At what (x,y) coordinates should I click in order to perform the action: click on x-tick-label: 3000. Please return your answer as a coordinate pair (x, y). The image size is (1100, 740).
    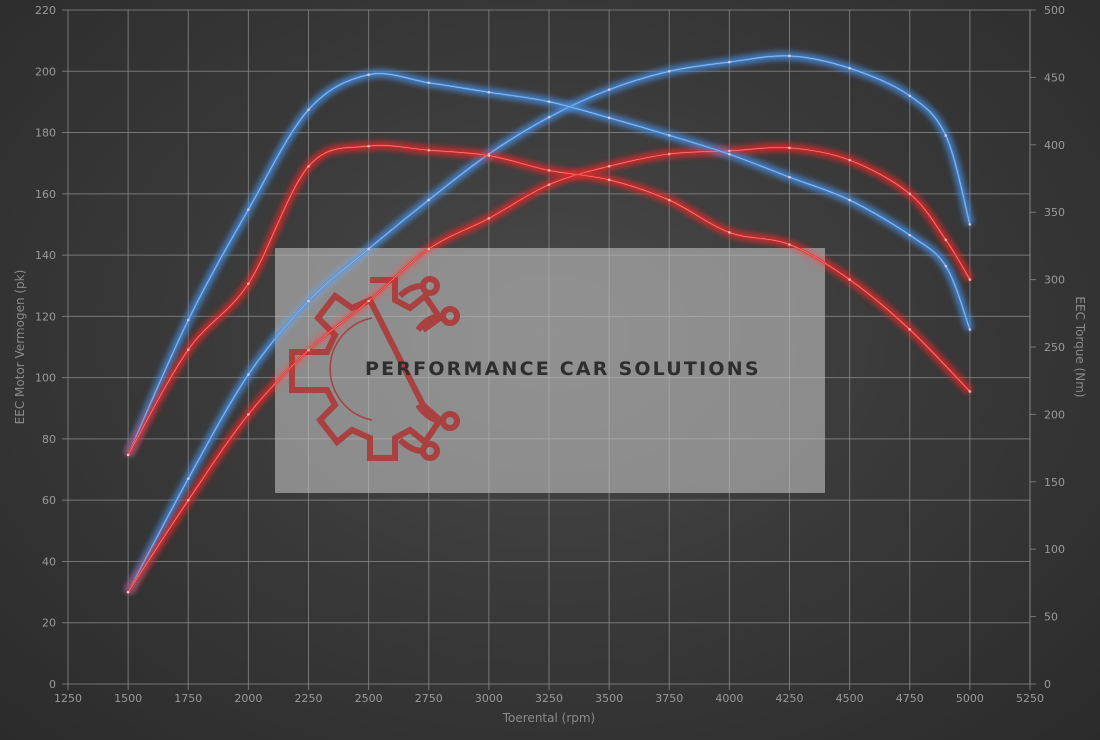
    Looking at the image, I should click on (489, 698).